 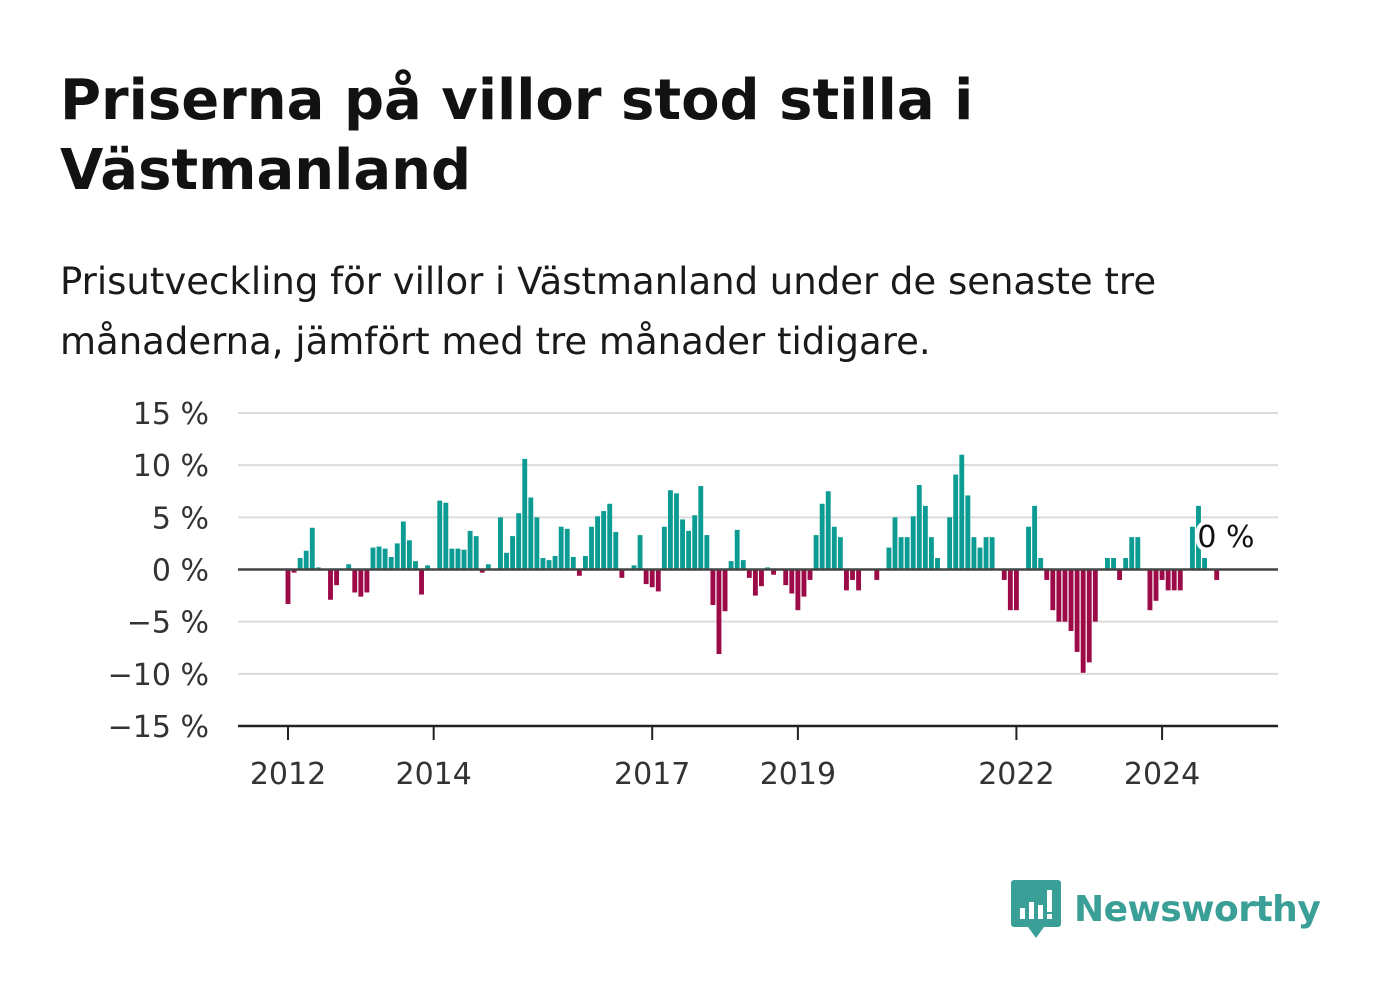 What do you see at coordinates (1016, 774) in the screenshot?
I see `x-tick-label: 2022` at bounding box center [1016, 774].